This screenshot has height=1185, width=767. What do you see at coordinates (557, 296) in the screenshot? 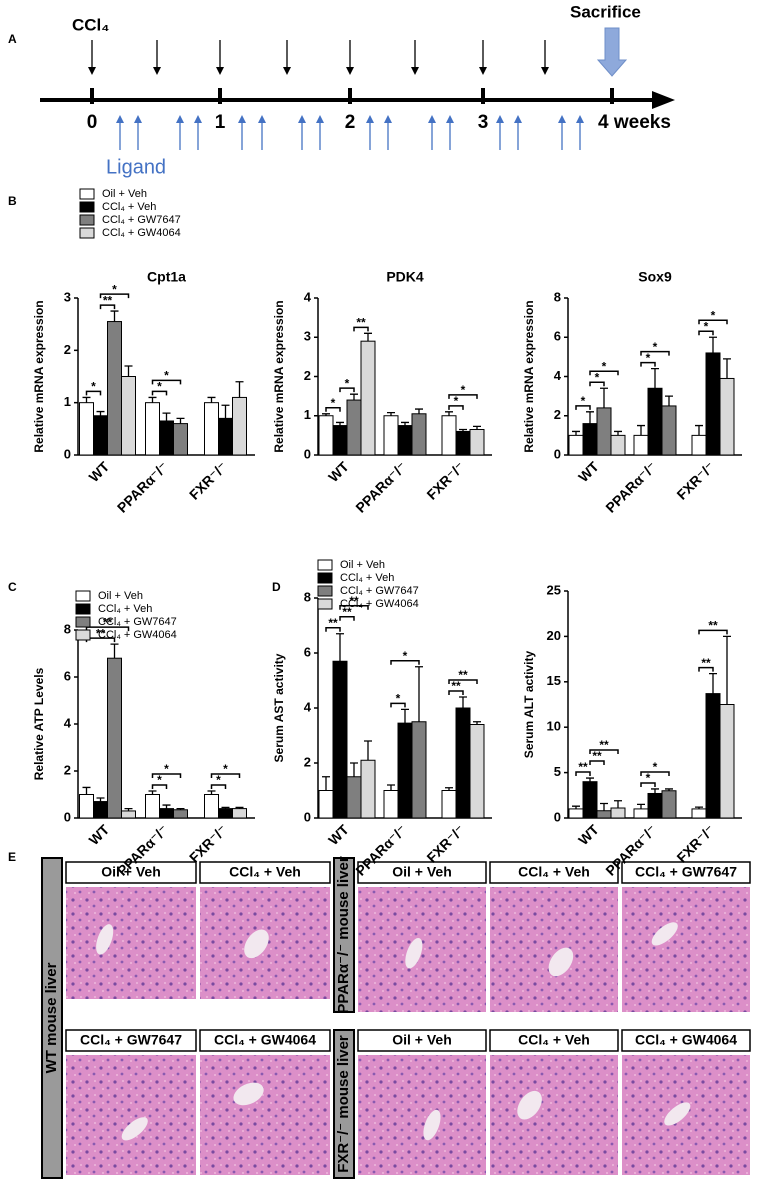
I see `y-tick-label: 8` at bounding box center [557, 296].